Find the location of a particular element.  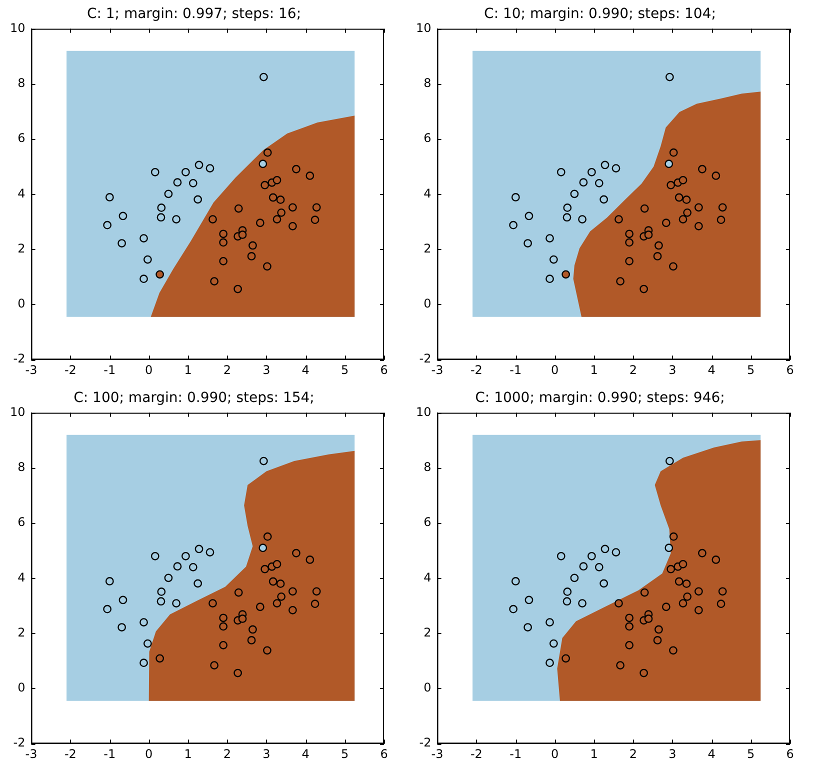

y-tick-label: 8 is located at coordinates (428, 83).